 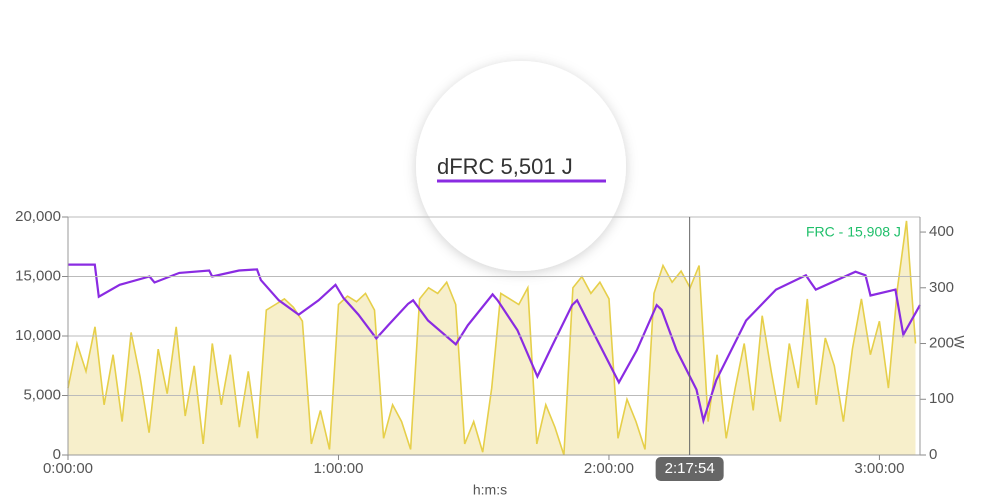 What do you see at coordinates (68, 468) in the screenshot?
I see `x-tick-label: 0:00:00` at bounding box center [68, 468].